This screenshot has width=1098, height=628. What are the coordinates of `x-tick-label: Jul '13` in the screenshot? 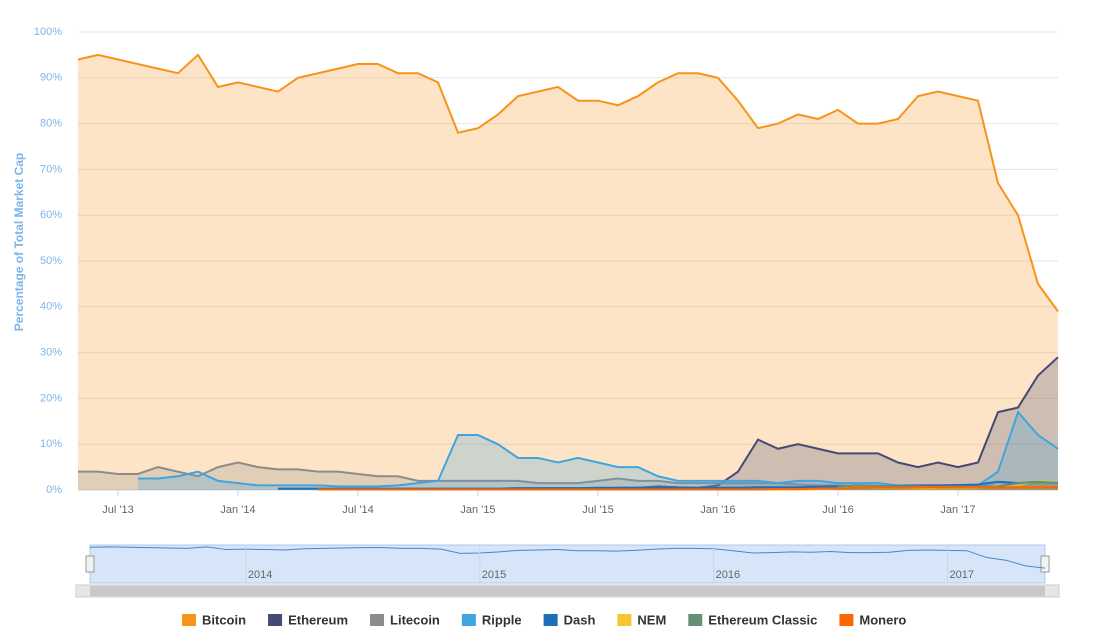 It's located at (117, 510).